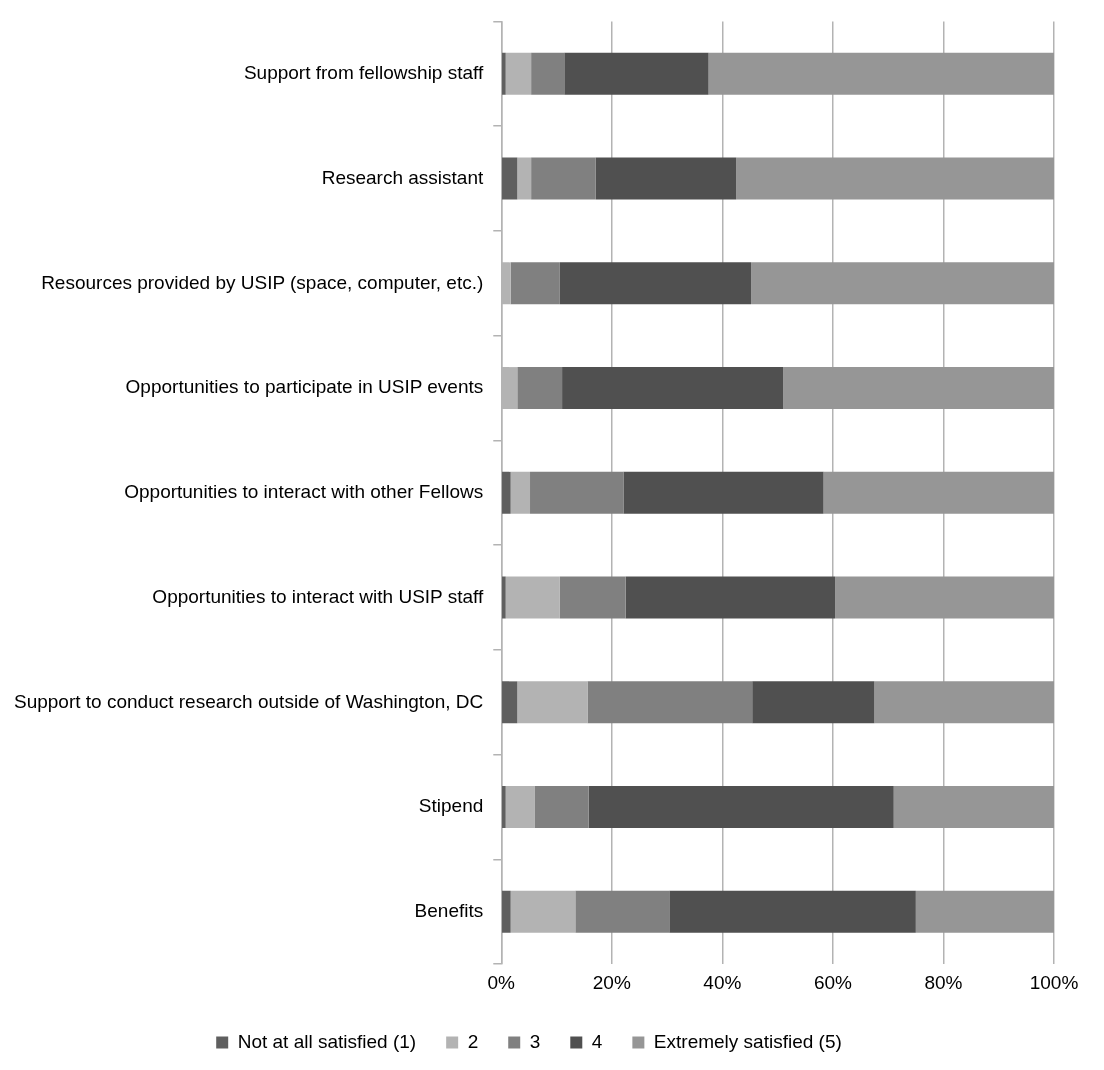 The width and height of the screenshot is (1104, 1070). Describe the element at coordinates (318, 596) in the screenshot. I see `y-tick-label: Opportunities to interact with USIP staff` at that location.